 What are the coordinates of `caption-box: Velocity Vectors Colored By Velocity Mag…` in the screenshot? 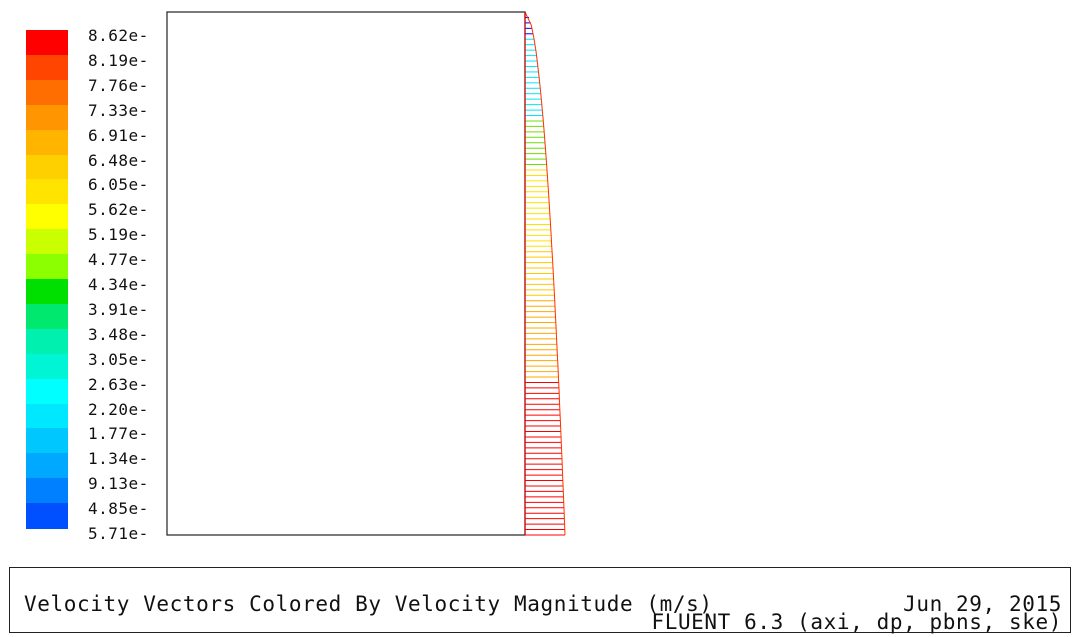 It's located at (540, 600).